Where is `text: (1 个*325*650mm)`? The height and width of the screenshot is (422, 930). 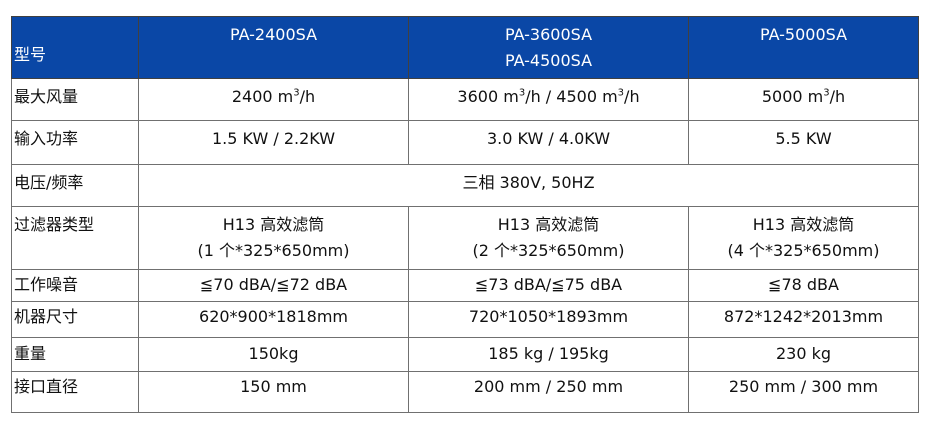
text: (1 个*325*650mm) is located at coordinates (273, 250).